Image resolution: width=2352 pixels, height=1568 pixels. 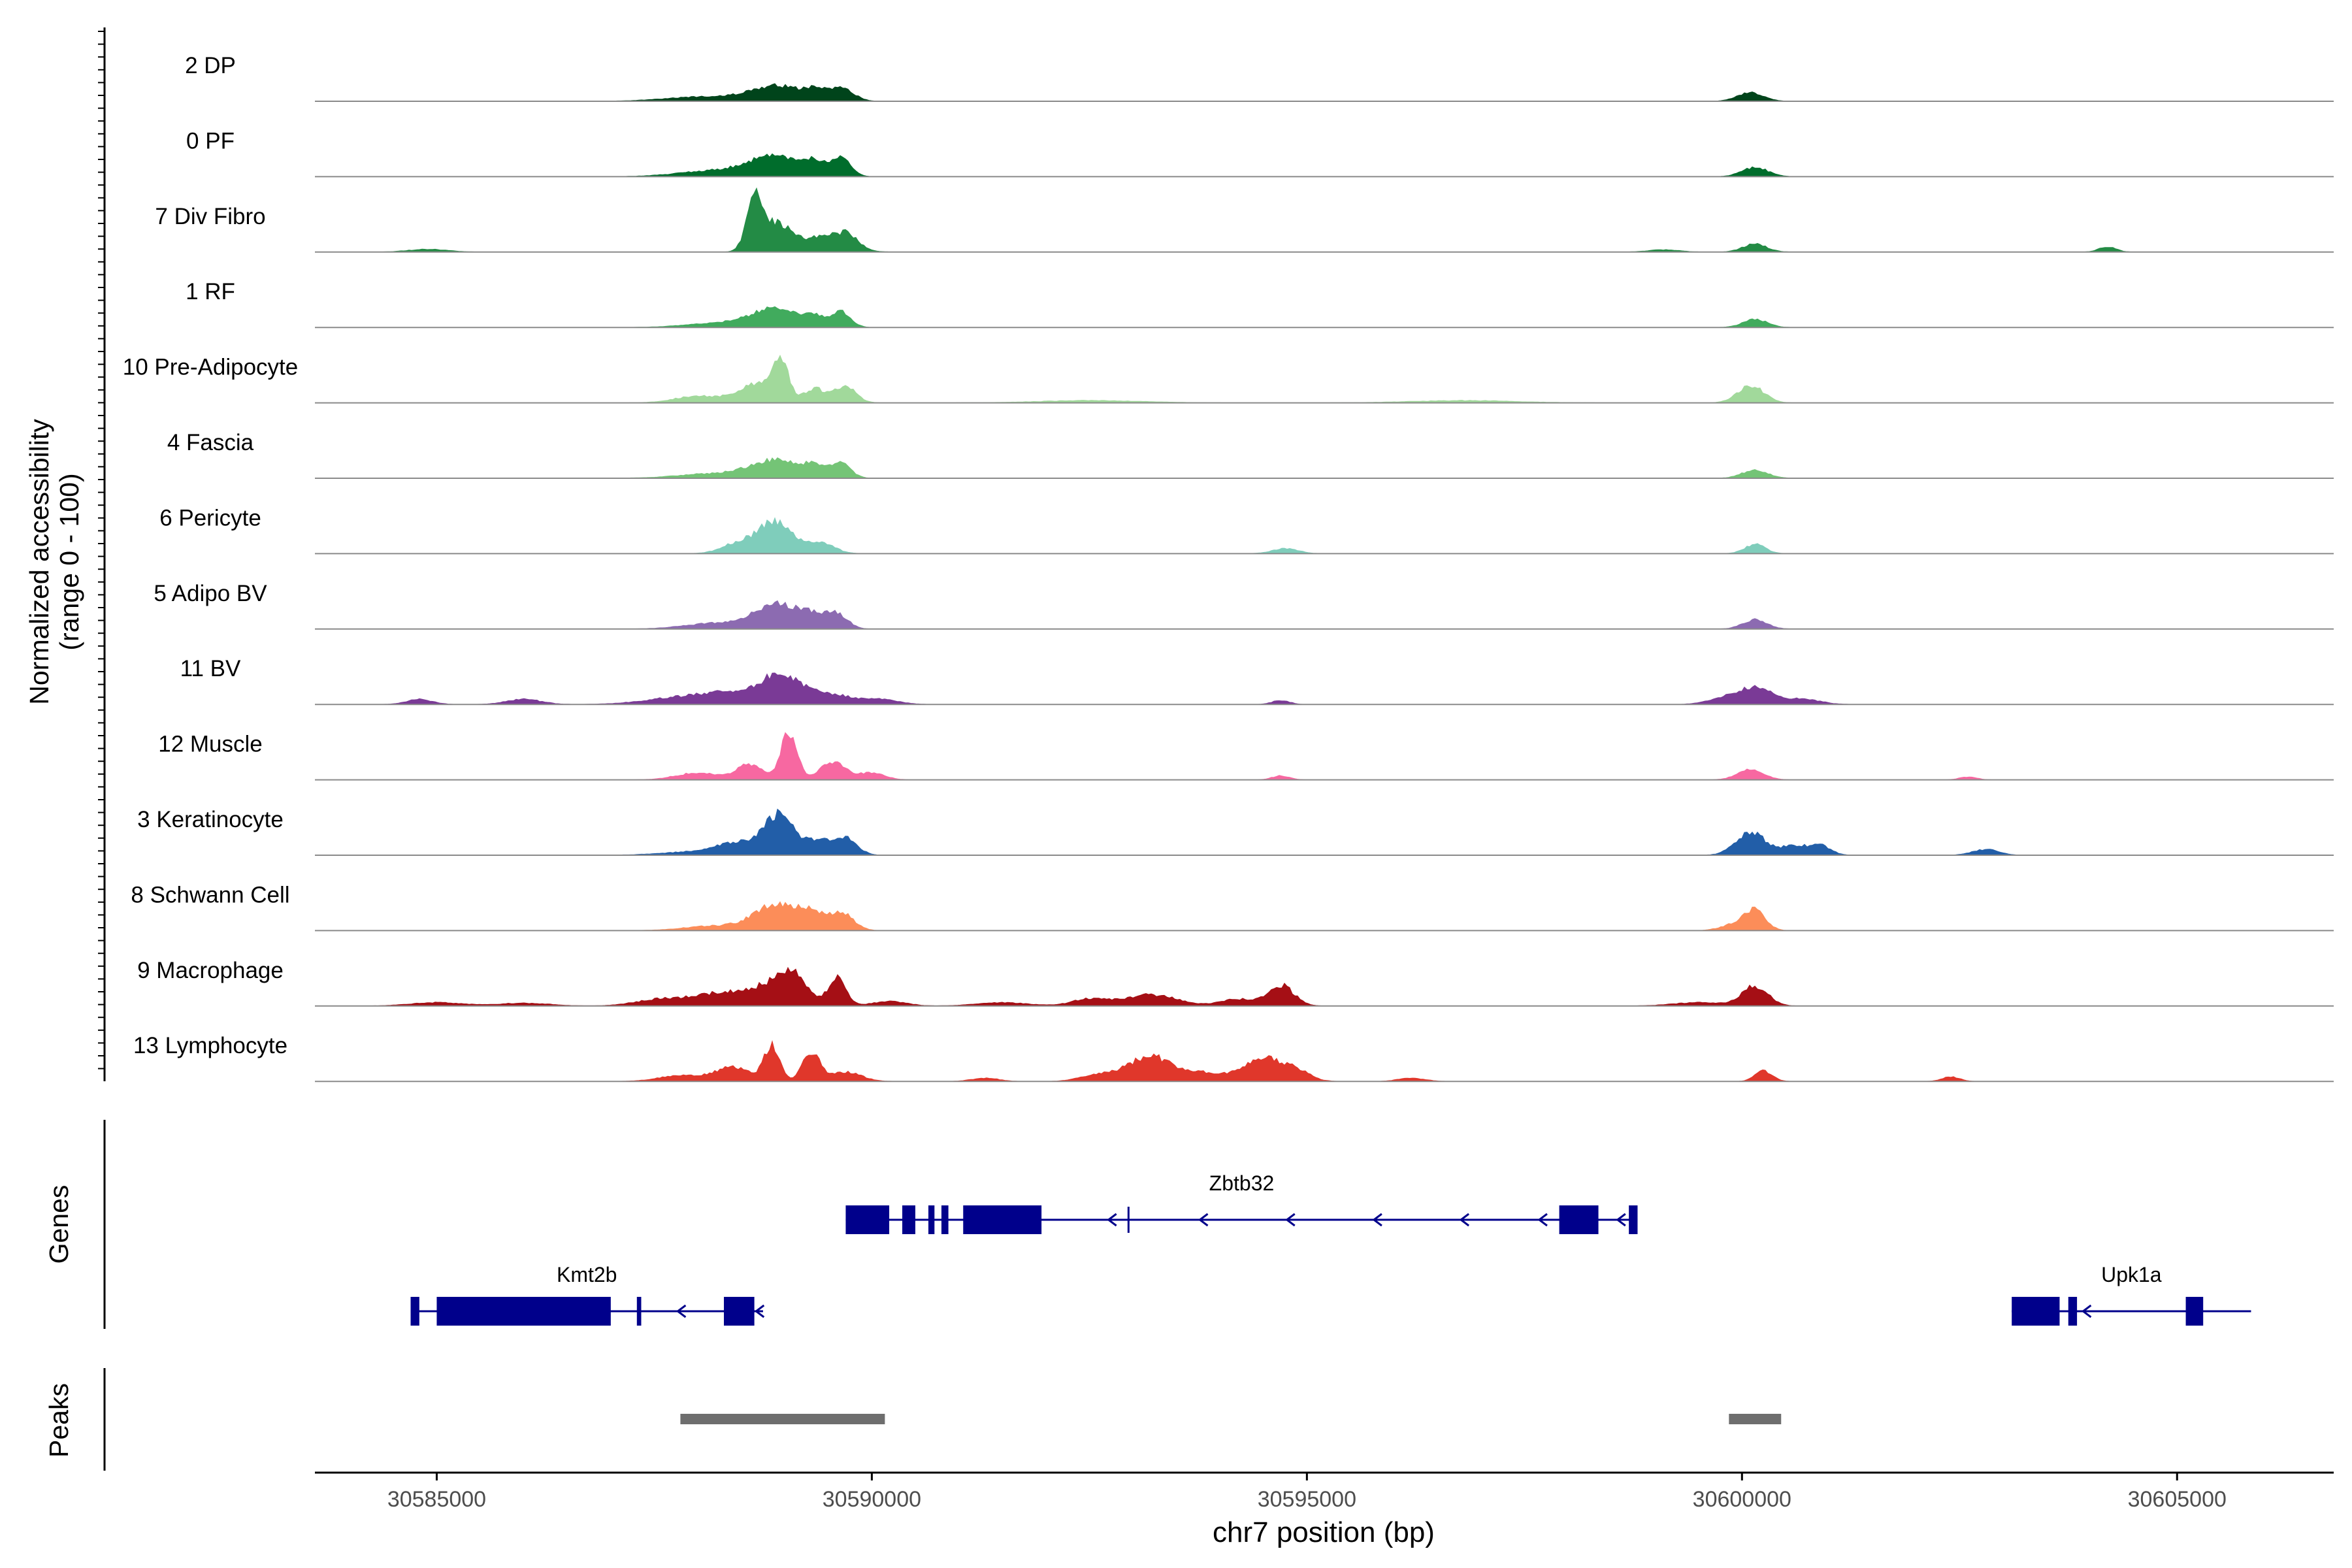 I want to click on track-2-dp: 2 DP, so click(x=1259, y=77).